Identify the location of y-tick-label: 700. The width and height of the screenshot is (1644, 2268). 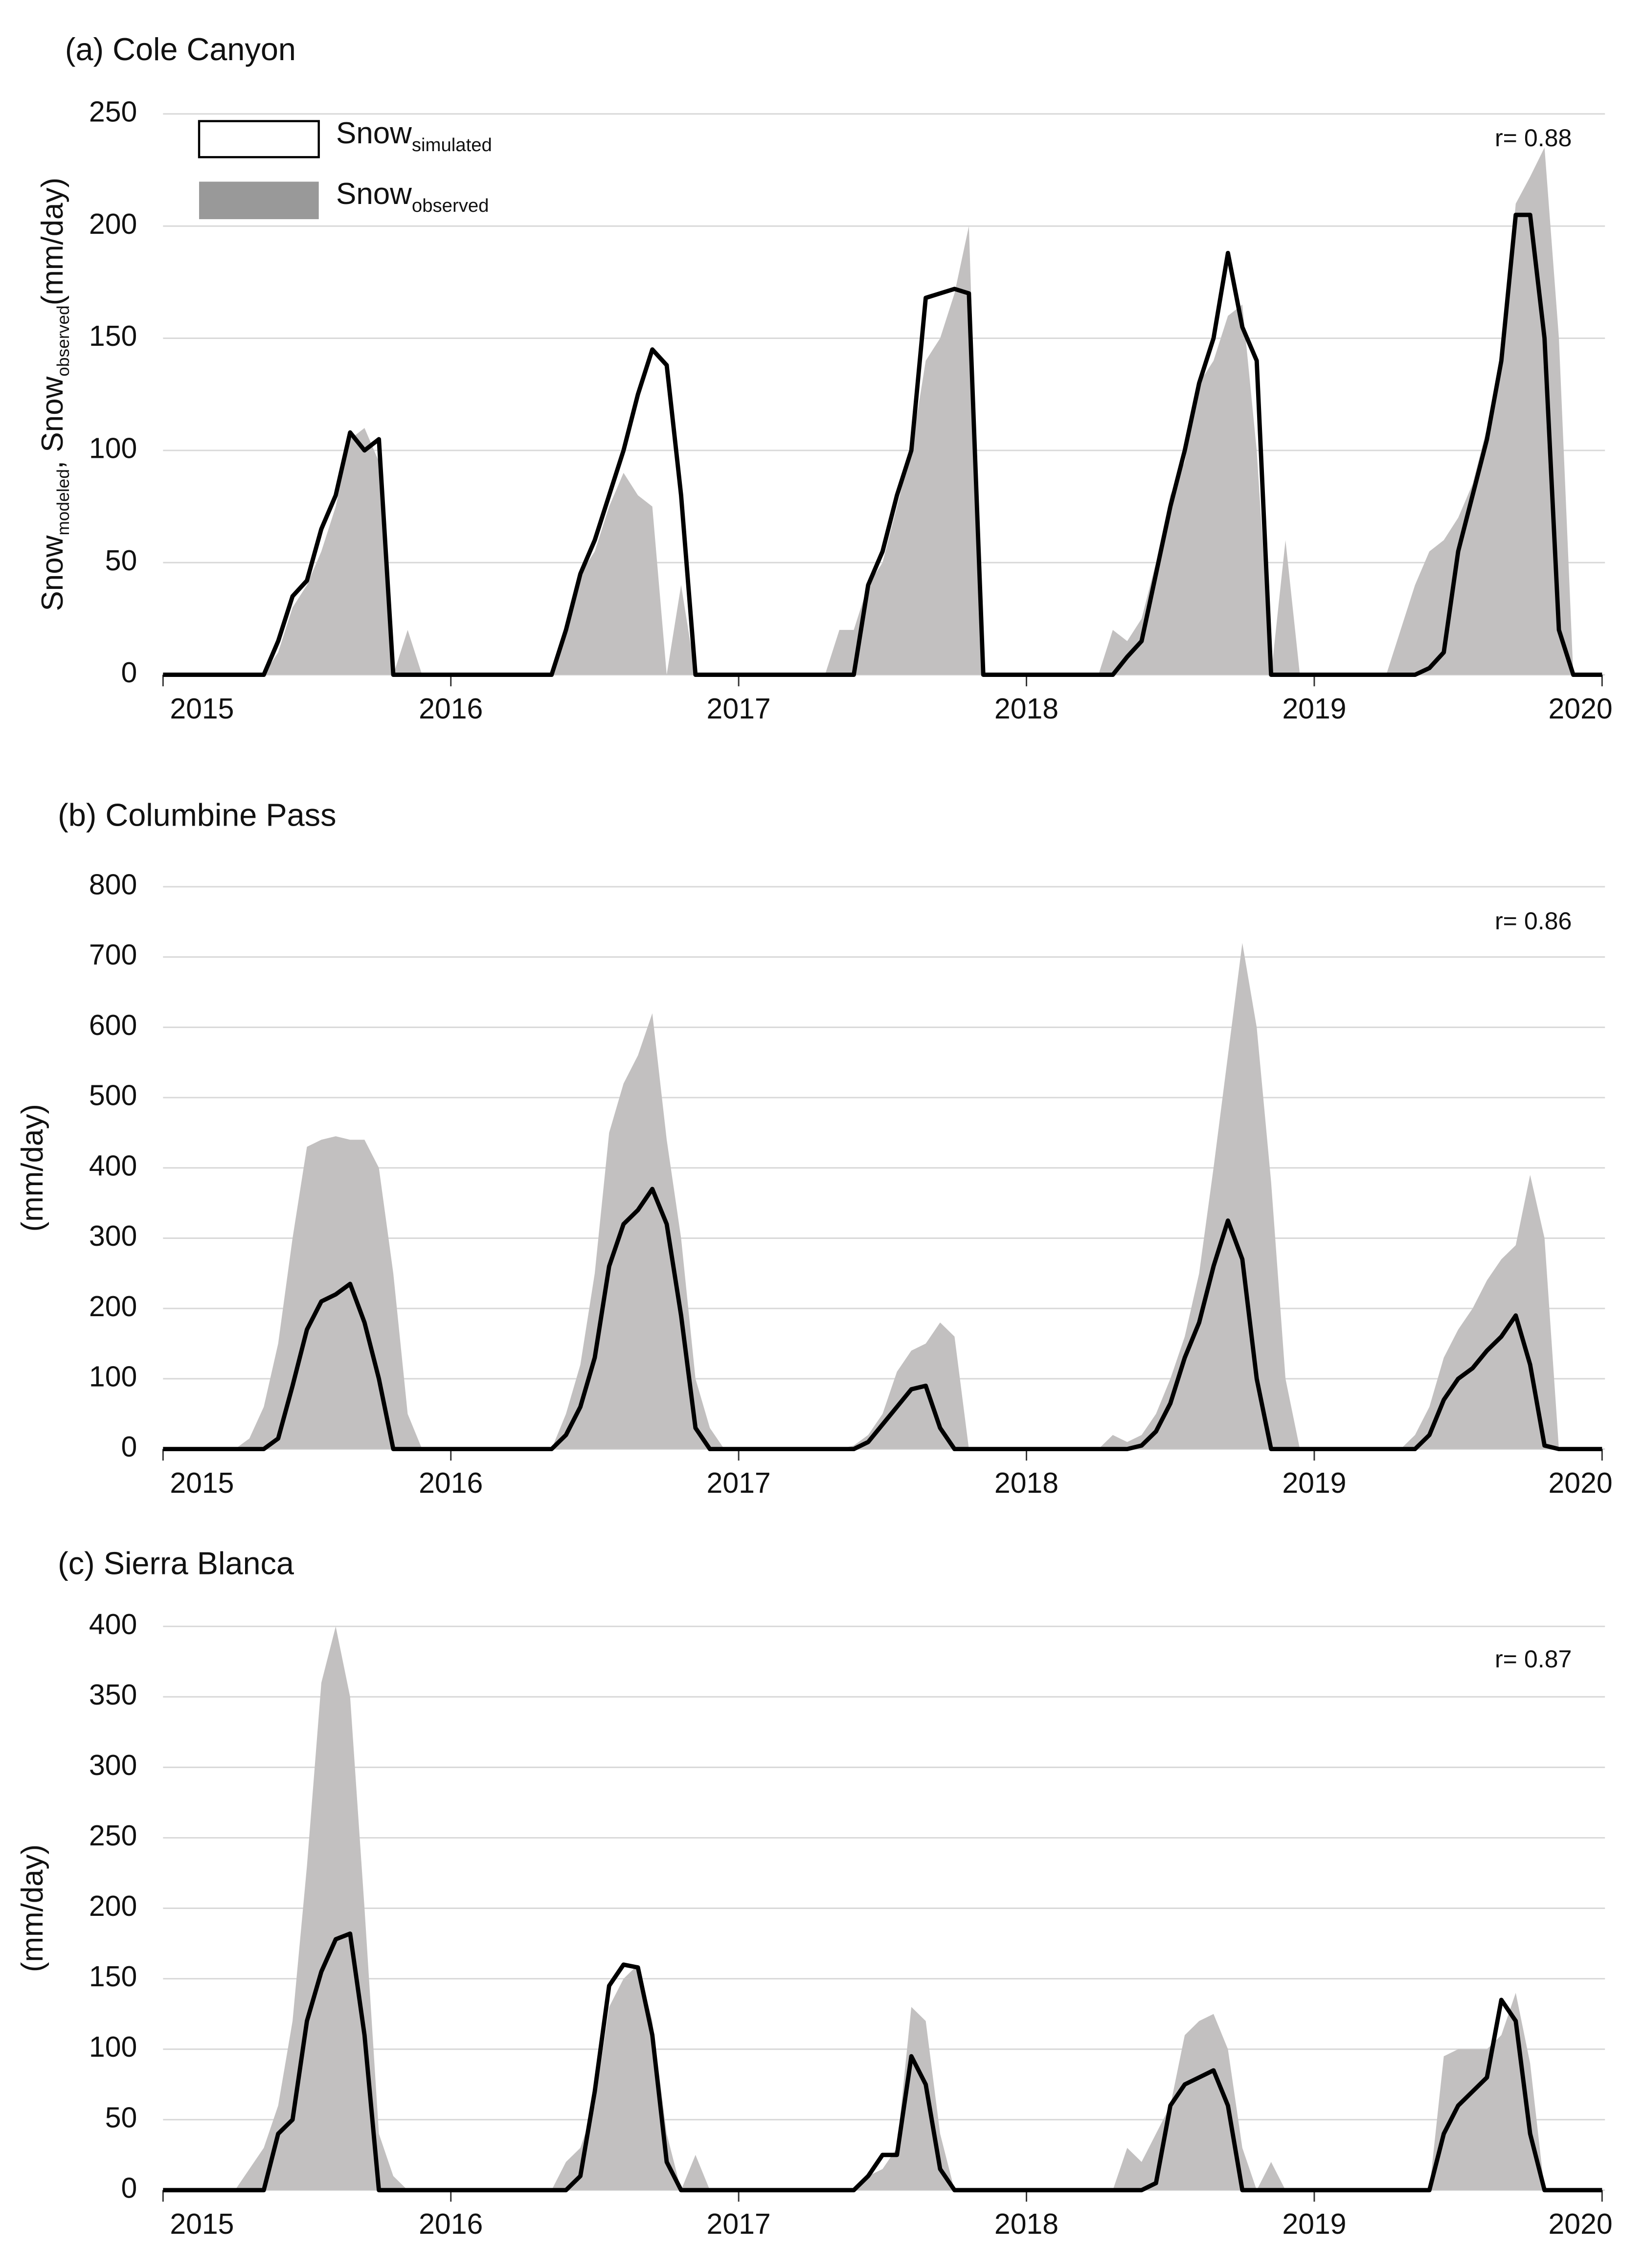
(113, 955).